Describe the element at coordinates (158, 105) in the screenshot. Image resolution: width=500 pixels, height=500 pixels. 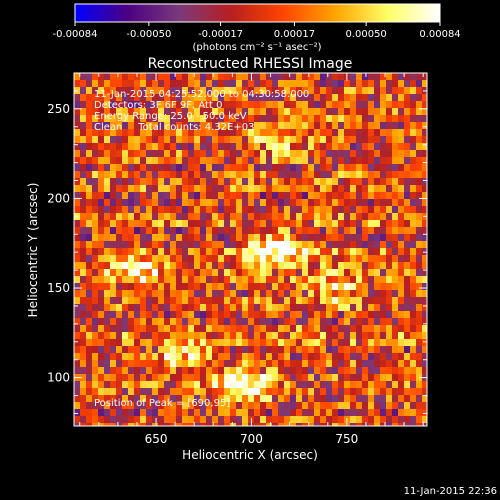
I see `annotation-detectors: Detectors: 3F 6F 9F, Att 0` at that location.